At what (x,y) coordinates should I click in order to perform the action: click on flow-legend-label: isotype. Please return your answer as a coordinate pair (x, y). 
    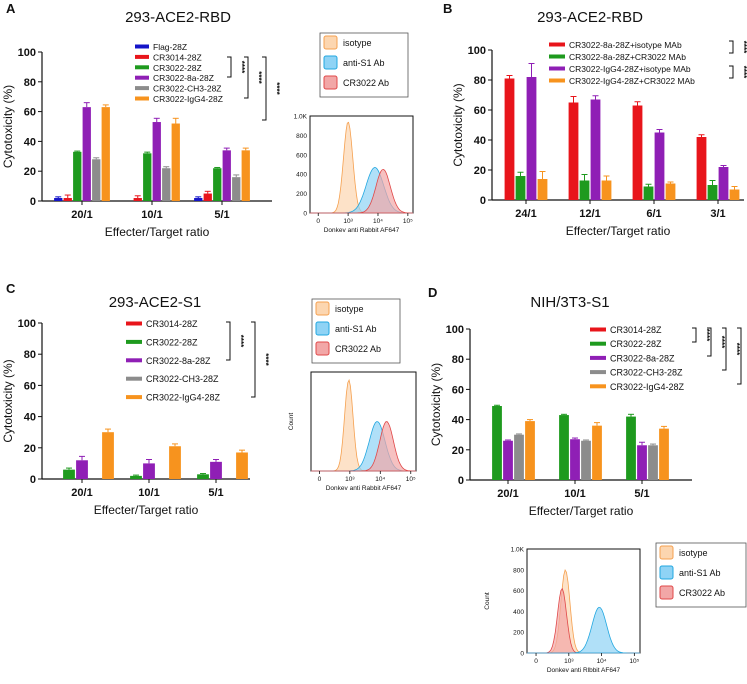
    Looking at the image, I should click on (349, 309).